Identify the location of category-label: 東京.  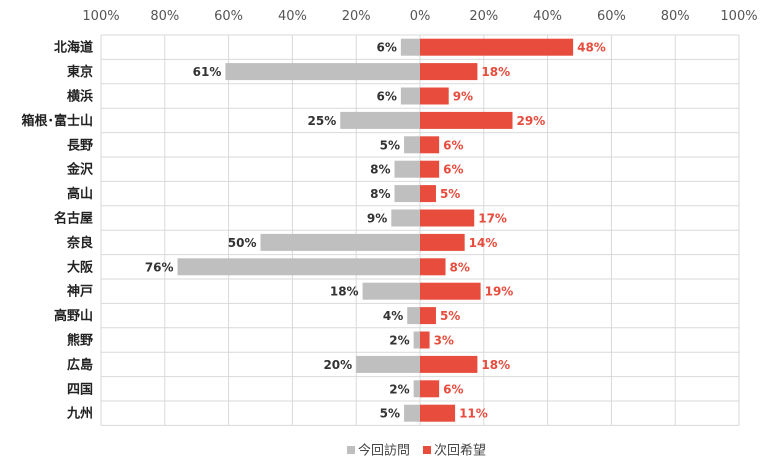
(80, 72).